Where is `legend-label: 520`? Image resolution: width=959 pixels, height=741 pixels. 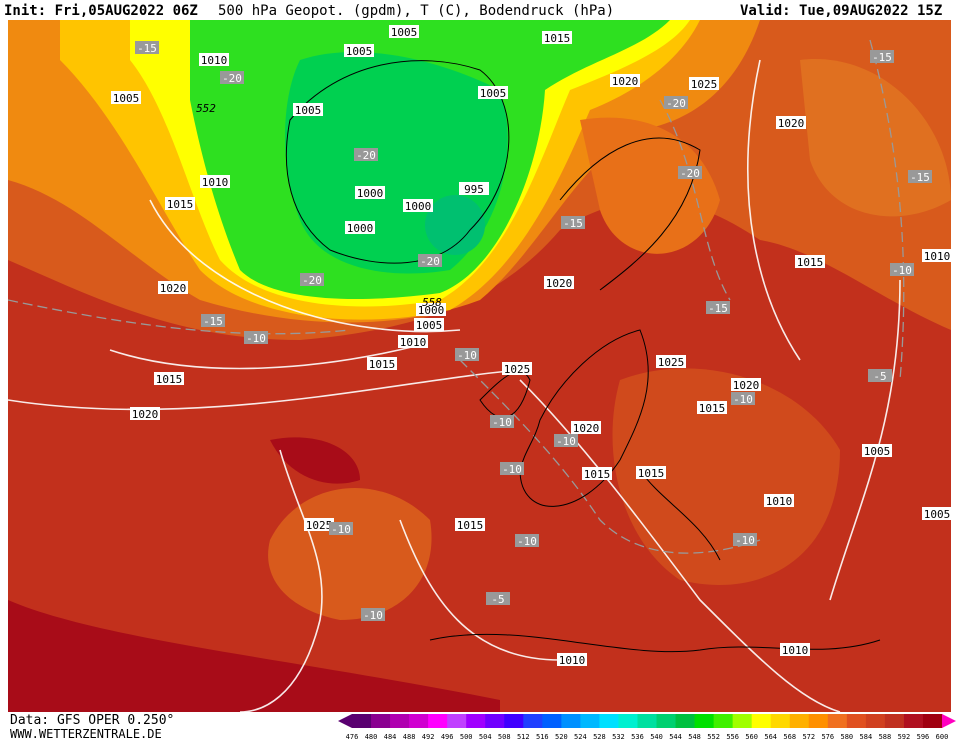 legend-label: 520 is located at coordinates (561, 737).